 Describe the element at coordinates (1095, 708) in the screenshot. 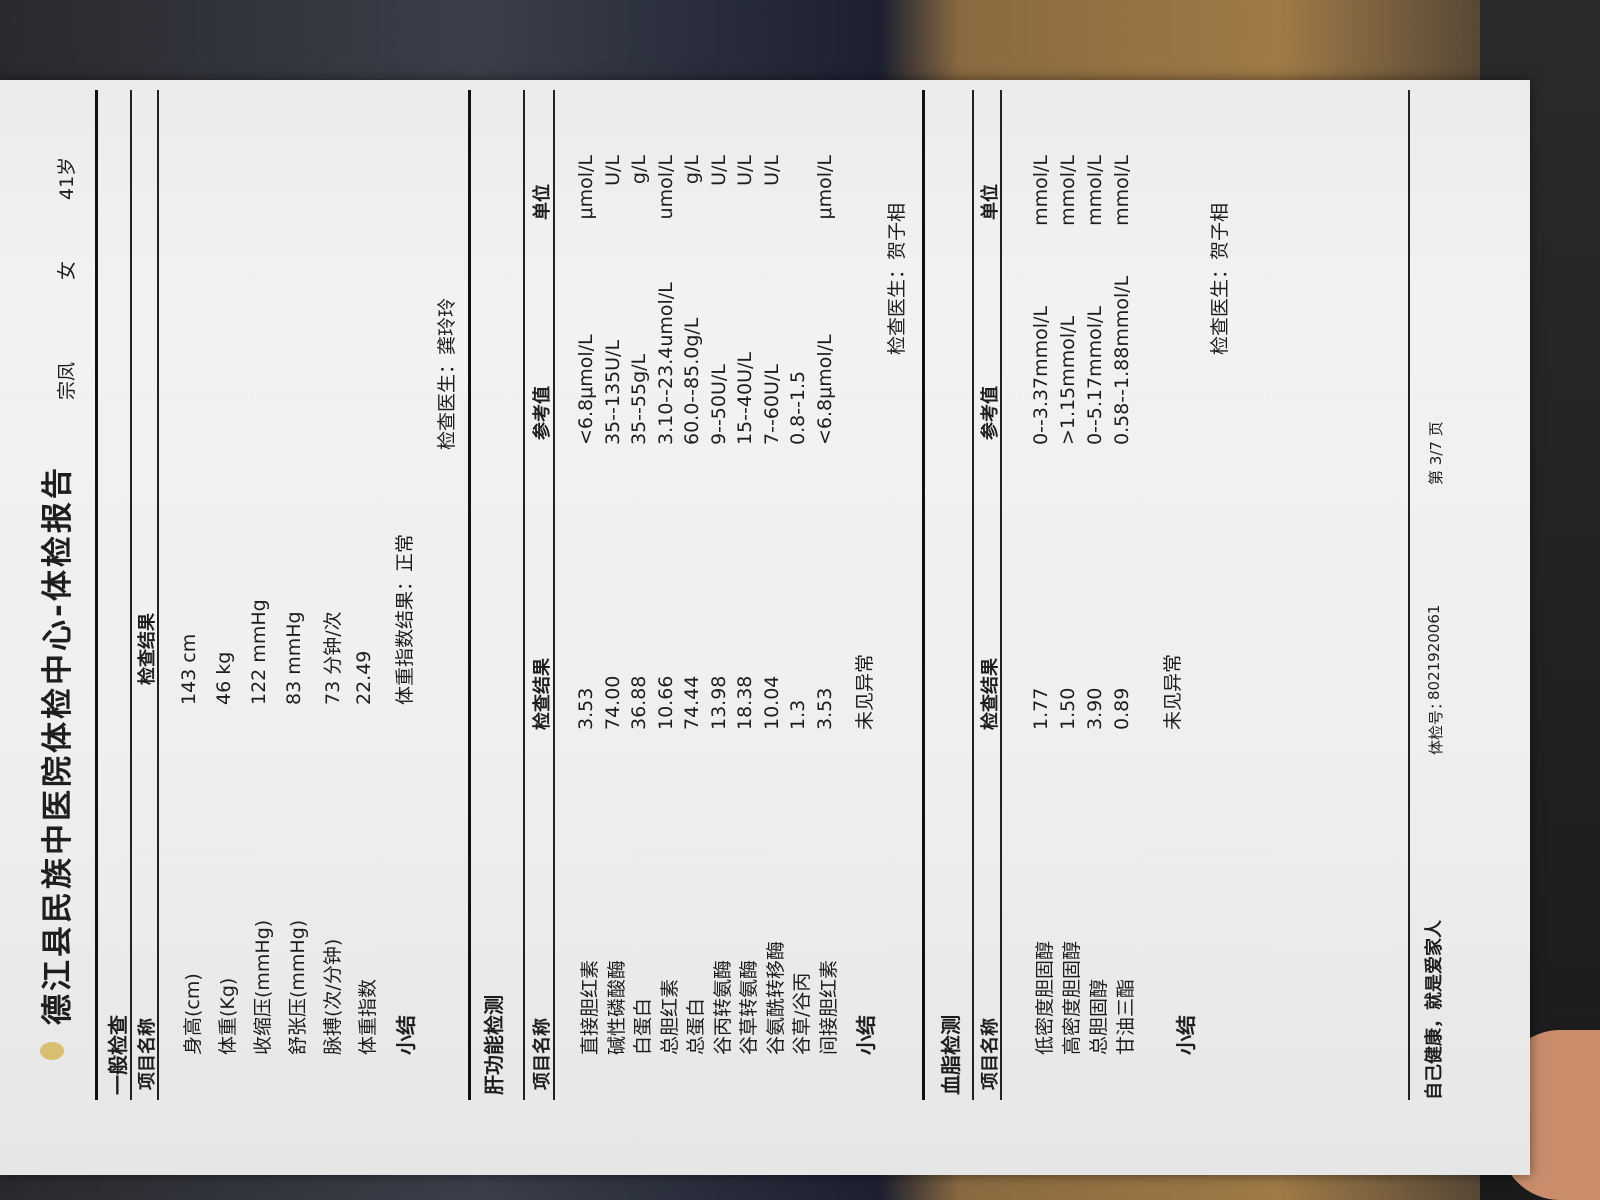

I see `row-item-result: 3.90` at that location.